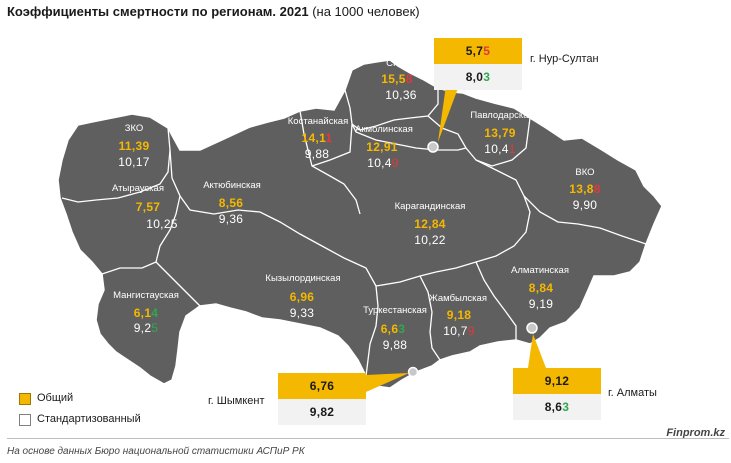 The width and height of the screenshot is (731, 463). I want to click on region-general-kyzylorda: 6,96, so click(302, 297).